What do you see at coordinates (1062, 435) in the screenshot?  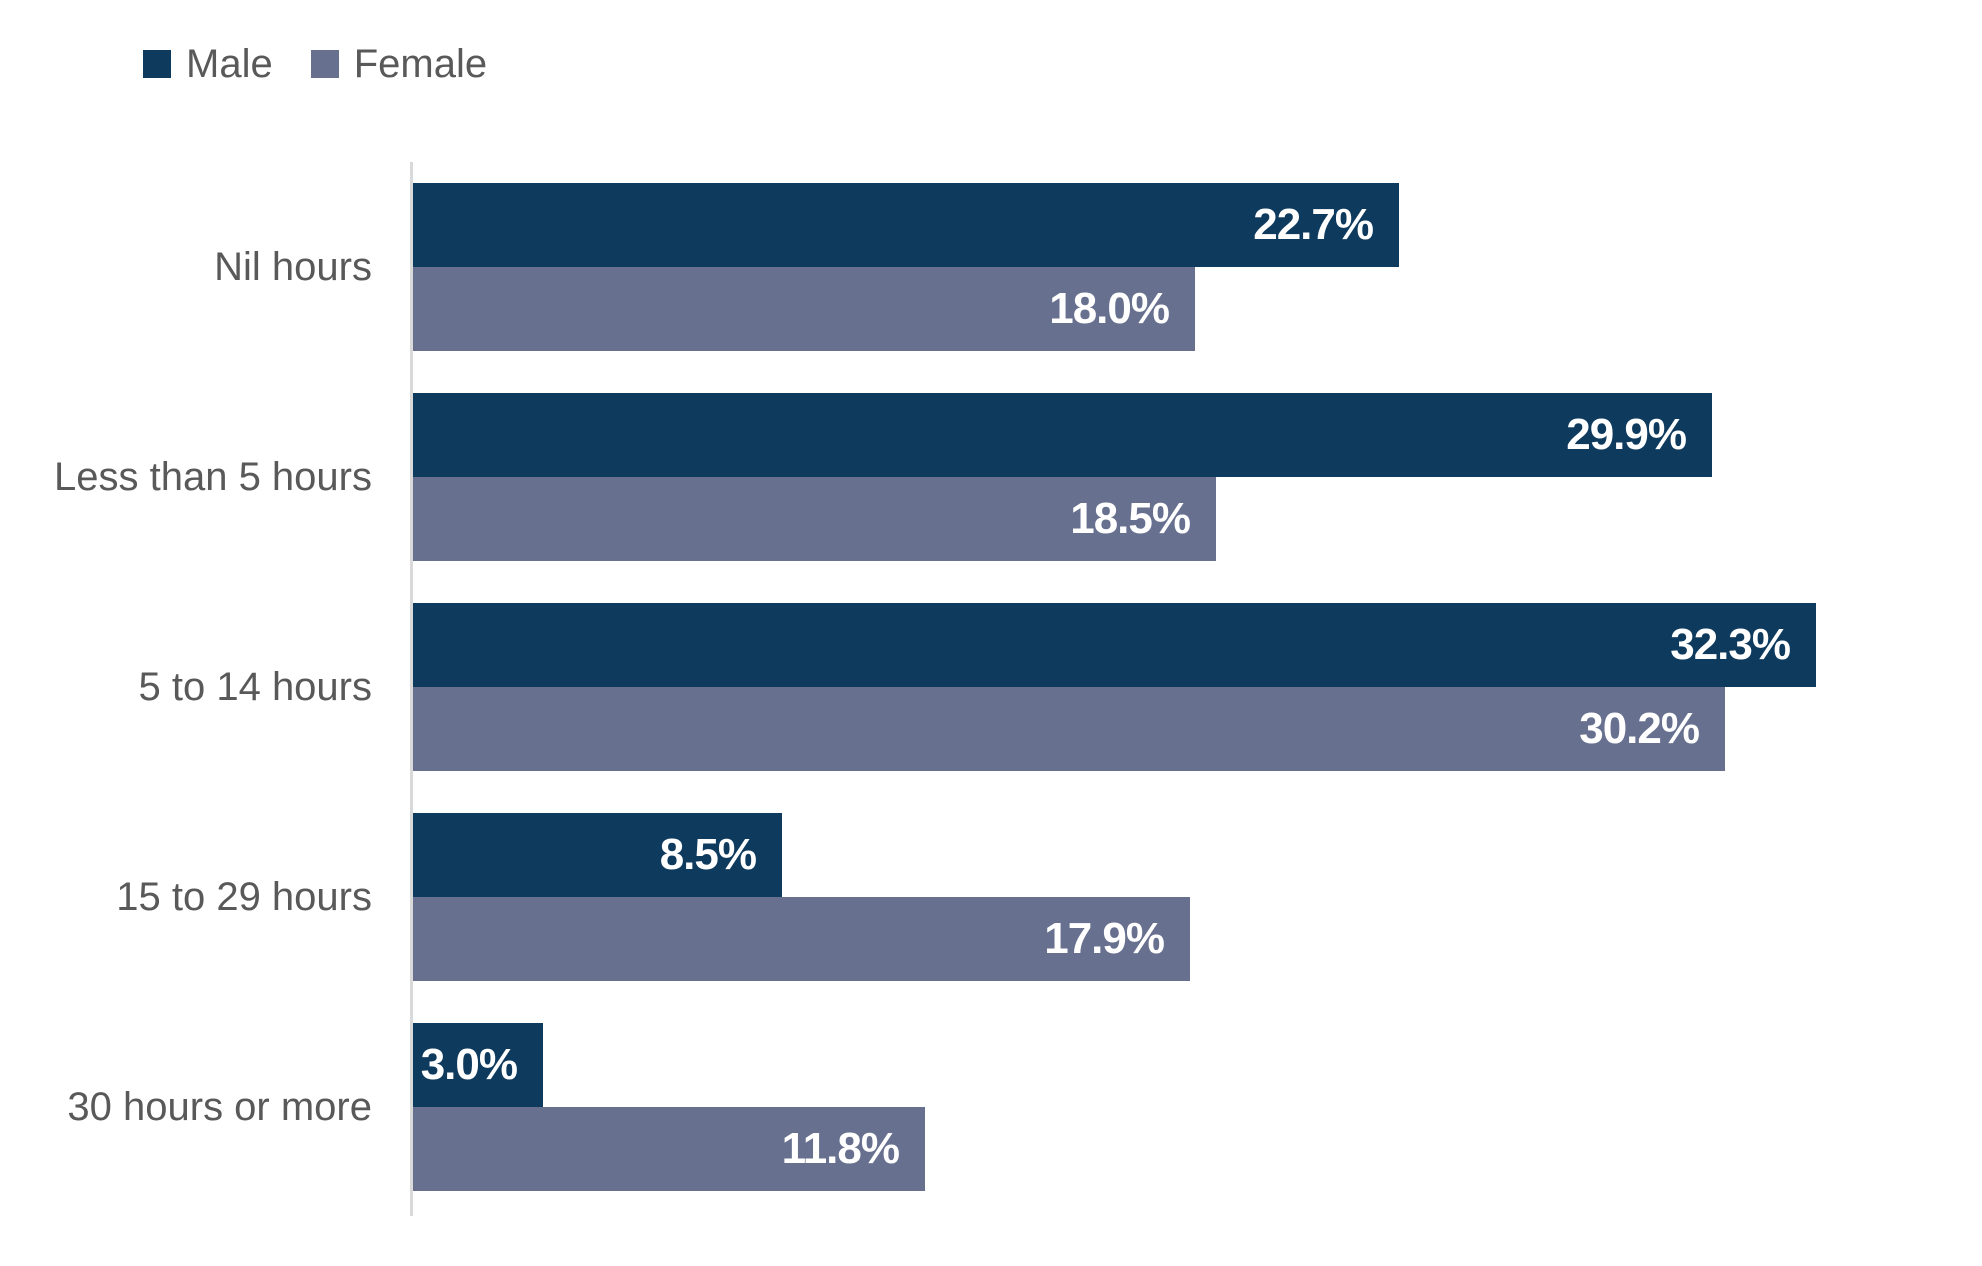 I see `bar-male: 29.9%` at bounding box center [1062, 435].